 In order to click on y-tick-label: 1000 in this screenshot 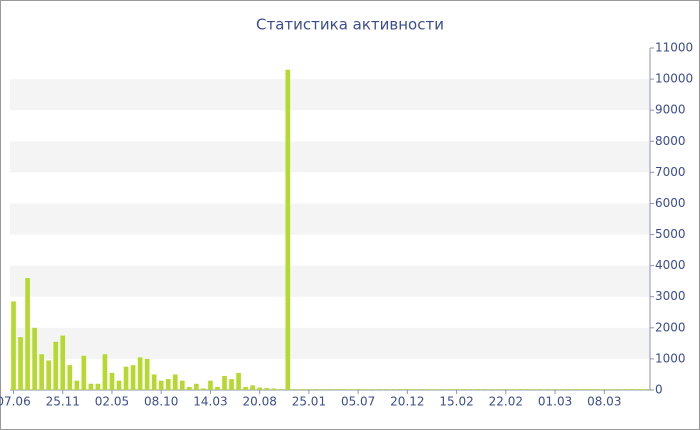, I will do `click(670, 358)`.